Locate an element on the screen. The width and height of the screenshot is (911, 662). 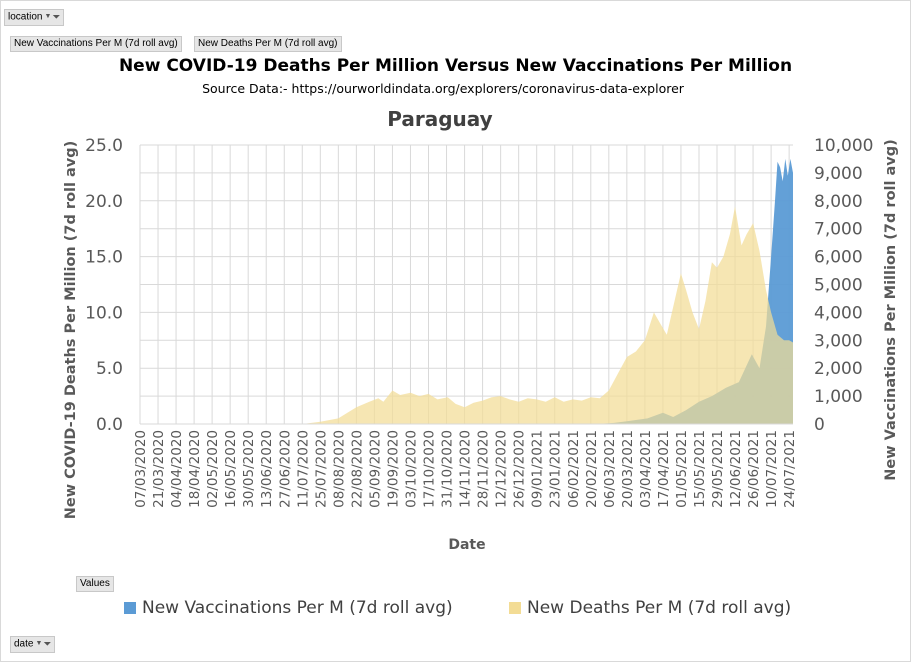
legend-swatch-deaths is located at coordinates (515, 608).